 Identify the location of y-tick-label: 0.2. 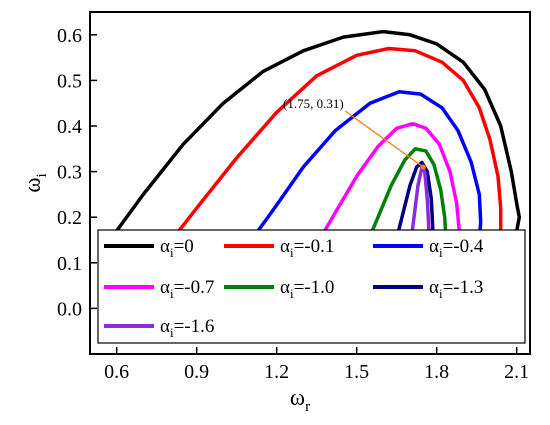
(69, 218).